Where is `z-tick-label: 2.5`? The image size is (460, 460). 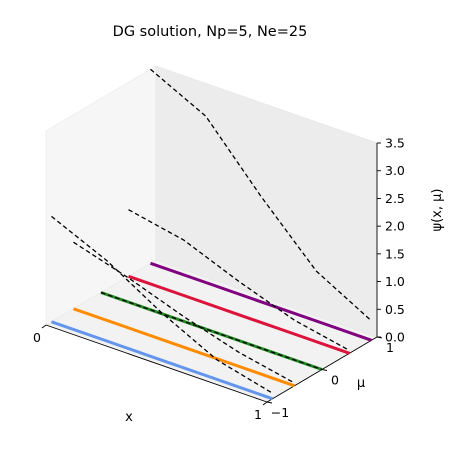 z-tick-label: 2.5 is located at coordinates (395, 198).